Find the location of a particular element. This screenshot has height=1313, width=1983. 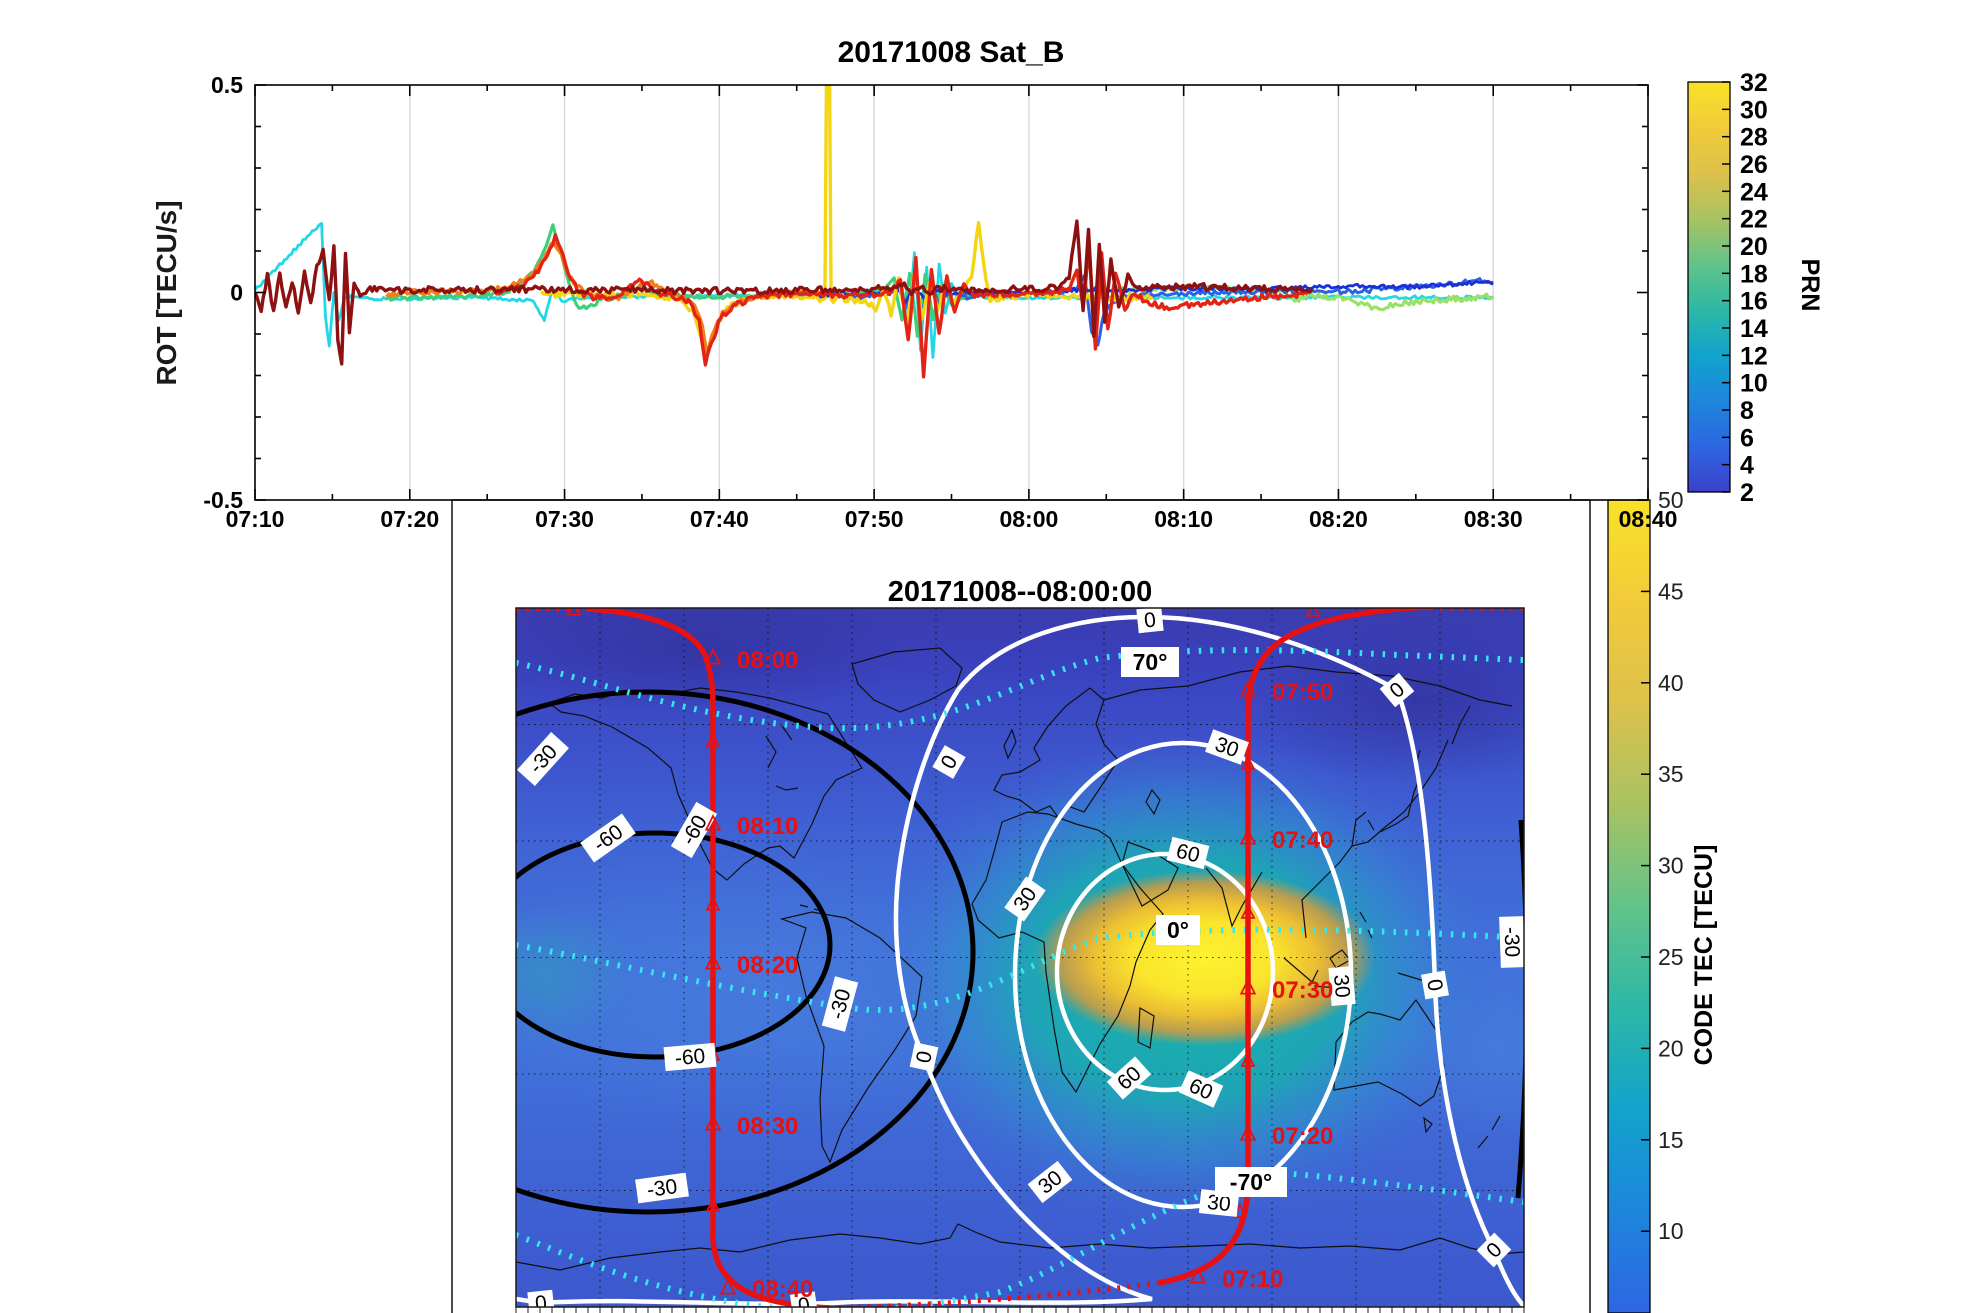

trace-red is located at coordinates (901, 306).